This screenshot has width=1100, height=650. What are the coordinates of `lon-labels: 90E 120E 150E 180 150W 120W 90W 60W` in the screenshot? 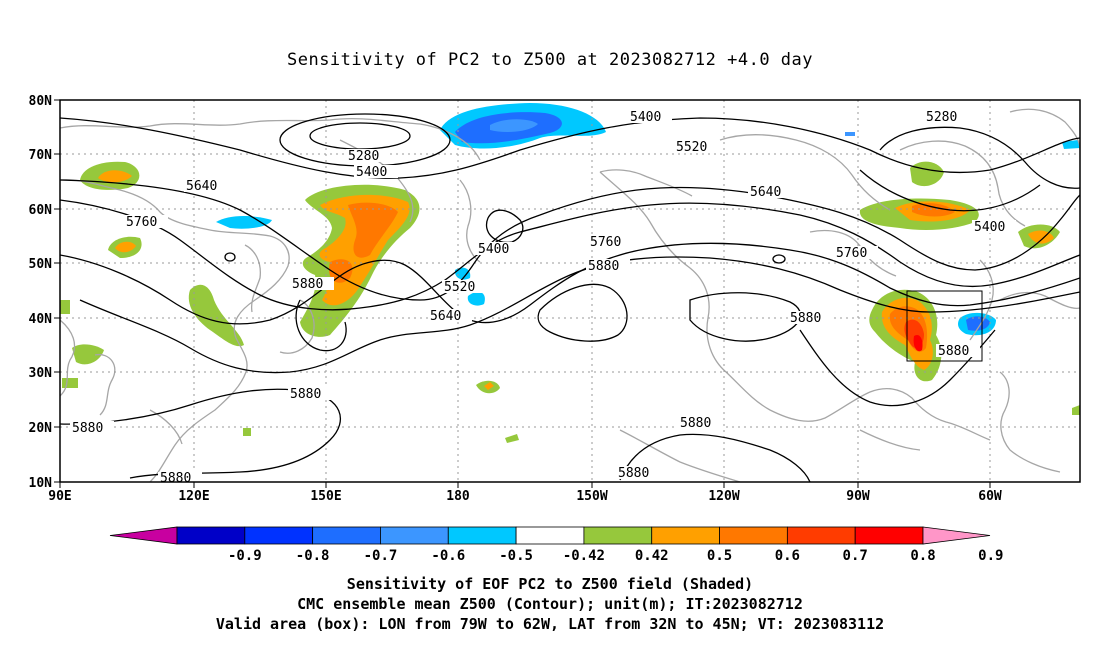 It's located at (525, 496).